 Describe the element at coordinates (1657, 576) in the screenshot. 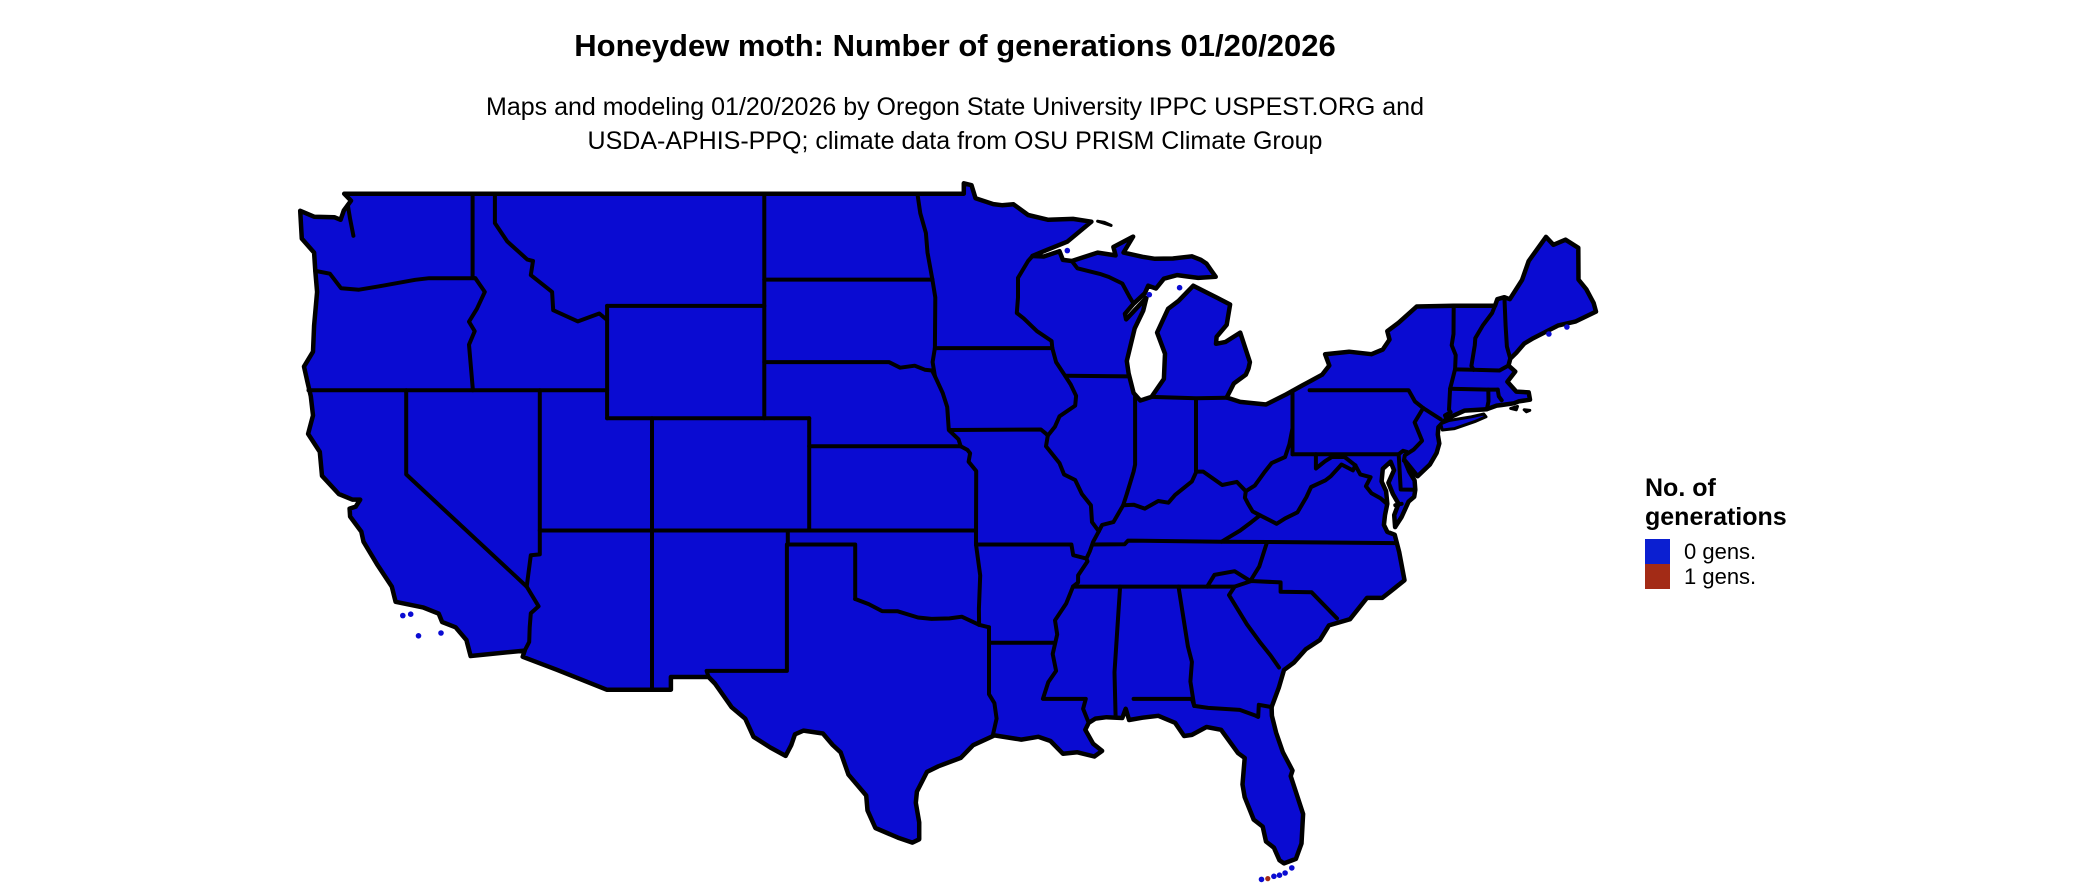

I see `legend-swatch-1-gens` at that location.